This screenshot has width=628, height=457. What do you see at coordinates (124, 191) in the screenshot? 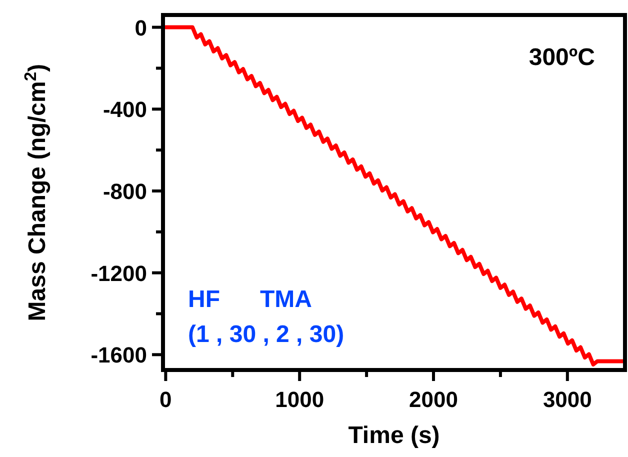
I see `y-tick-label: -800` at bounding box center [124, 191].